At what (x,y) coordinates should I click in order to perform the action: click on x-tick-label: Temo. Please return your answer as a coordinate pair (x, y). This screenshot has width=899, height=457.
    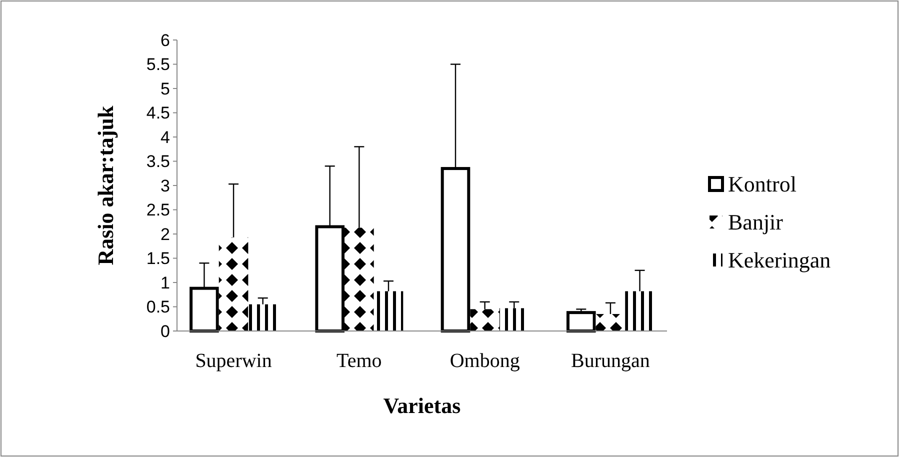
    Looking at the image, I should click on (359, 361).